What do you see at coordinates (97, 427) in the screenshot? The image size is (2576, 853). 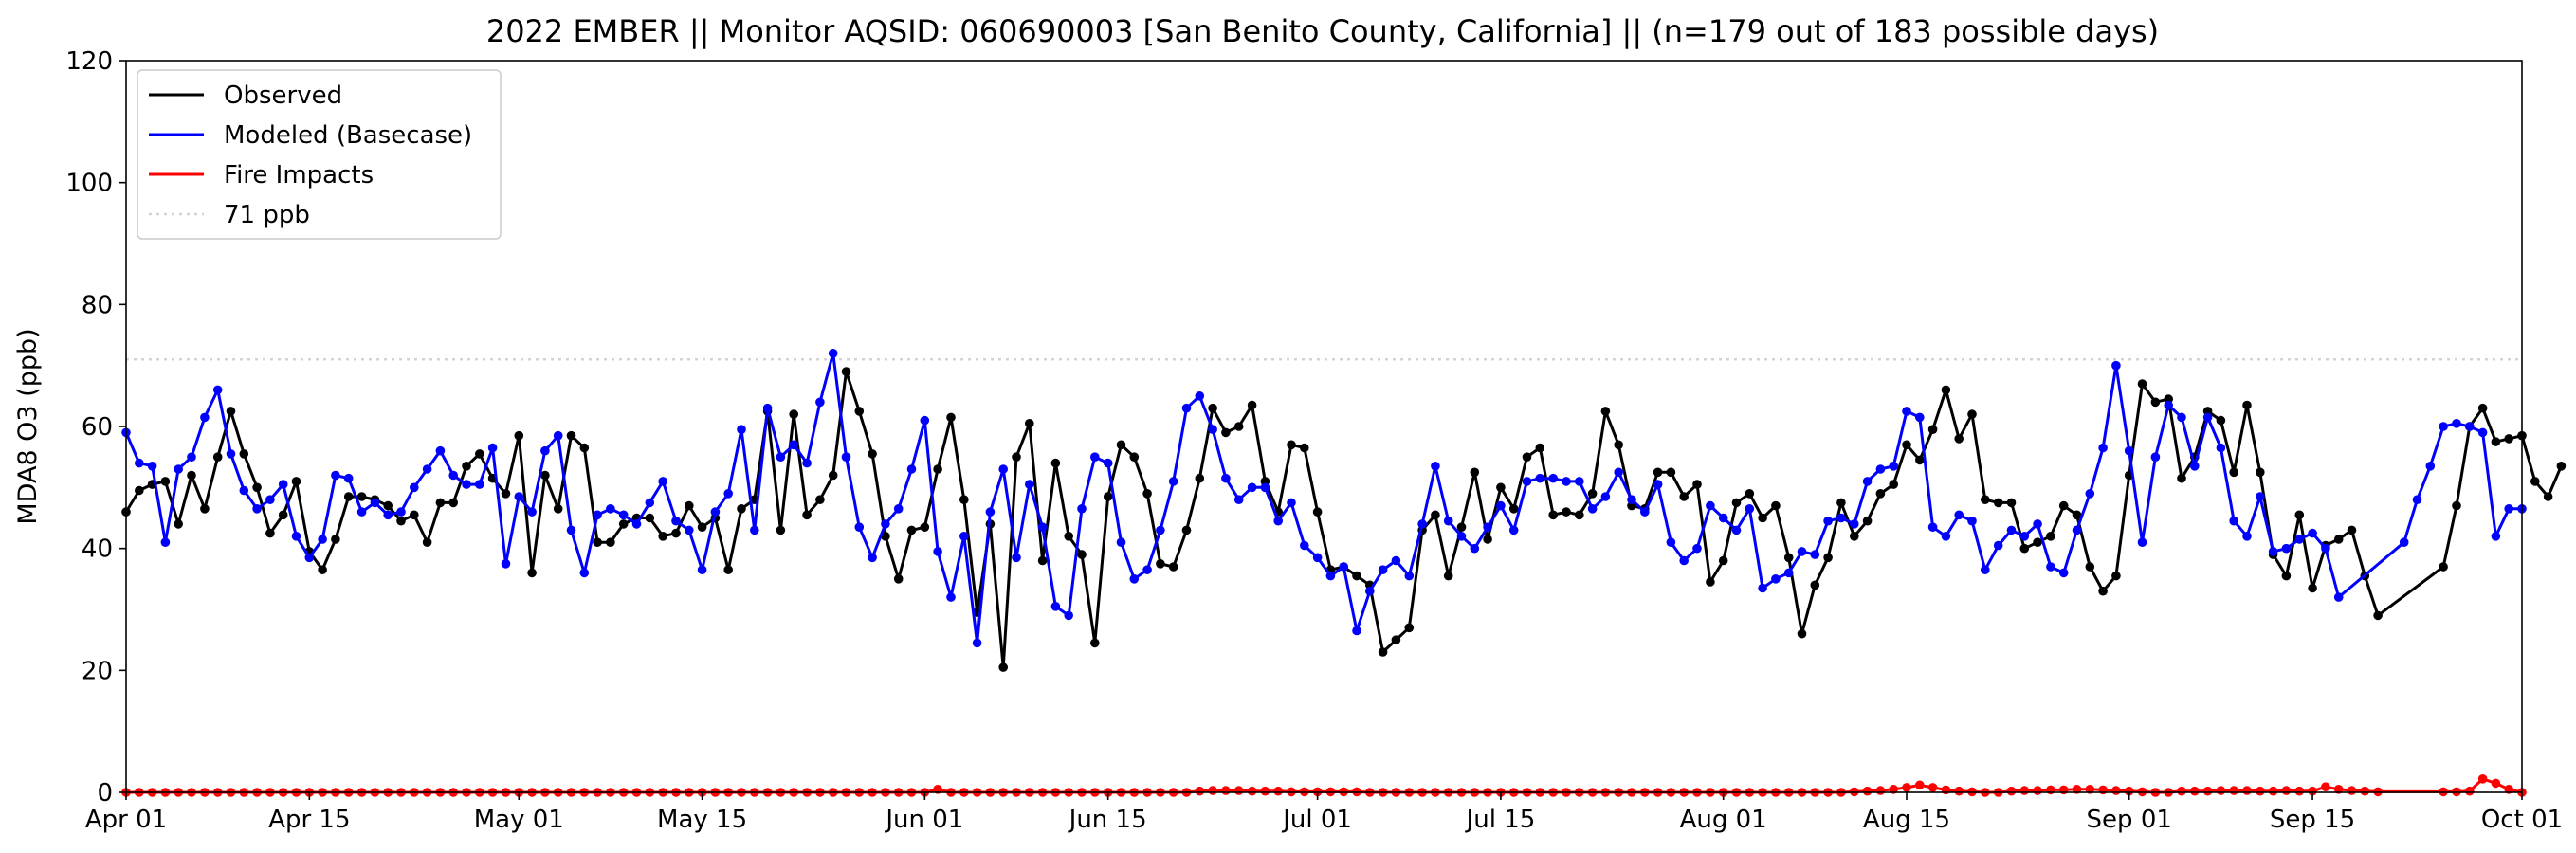 I see `y-tick-label: 60` at bounding box center [97, 427].